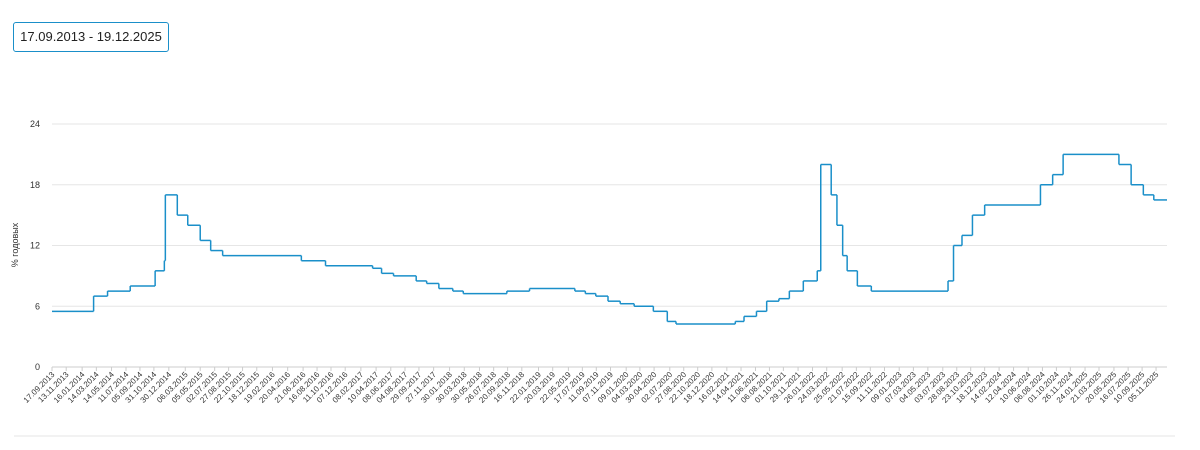 The image size is (1200, 450). What do you see at coordinates (35, 185) in the screenshot?
I see `y-tick-label: 18` at bounding box center [35, 185].